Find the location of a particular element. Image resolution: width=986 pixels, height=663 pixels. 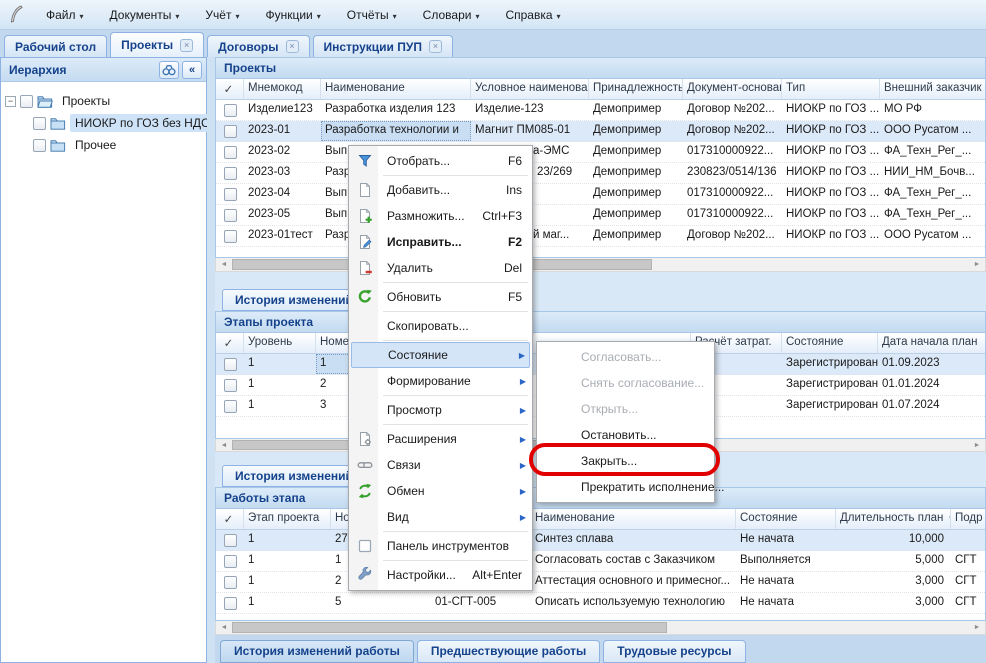

column-header: Тип is located at coordinates (831, 89).